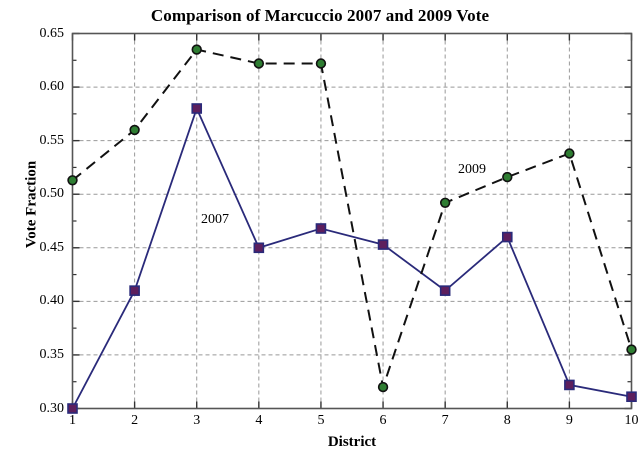  I want to click on x-tick-label: 5, so click(321, 420).